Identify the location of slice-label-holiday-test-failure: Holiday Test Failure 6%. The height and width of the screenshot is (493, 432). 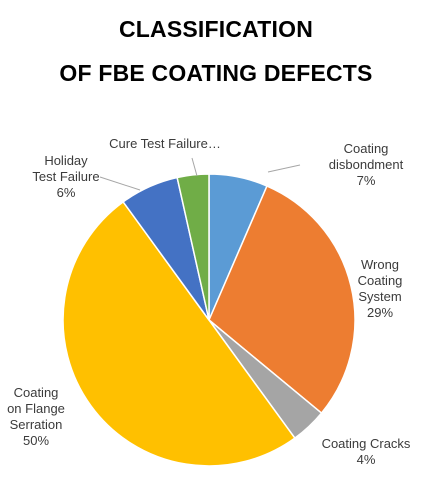
(65, 176).